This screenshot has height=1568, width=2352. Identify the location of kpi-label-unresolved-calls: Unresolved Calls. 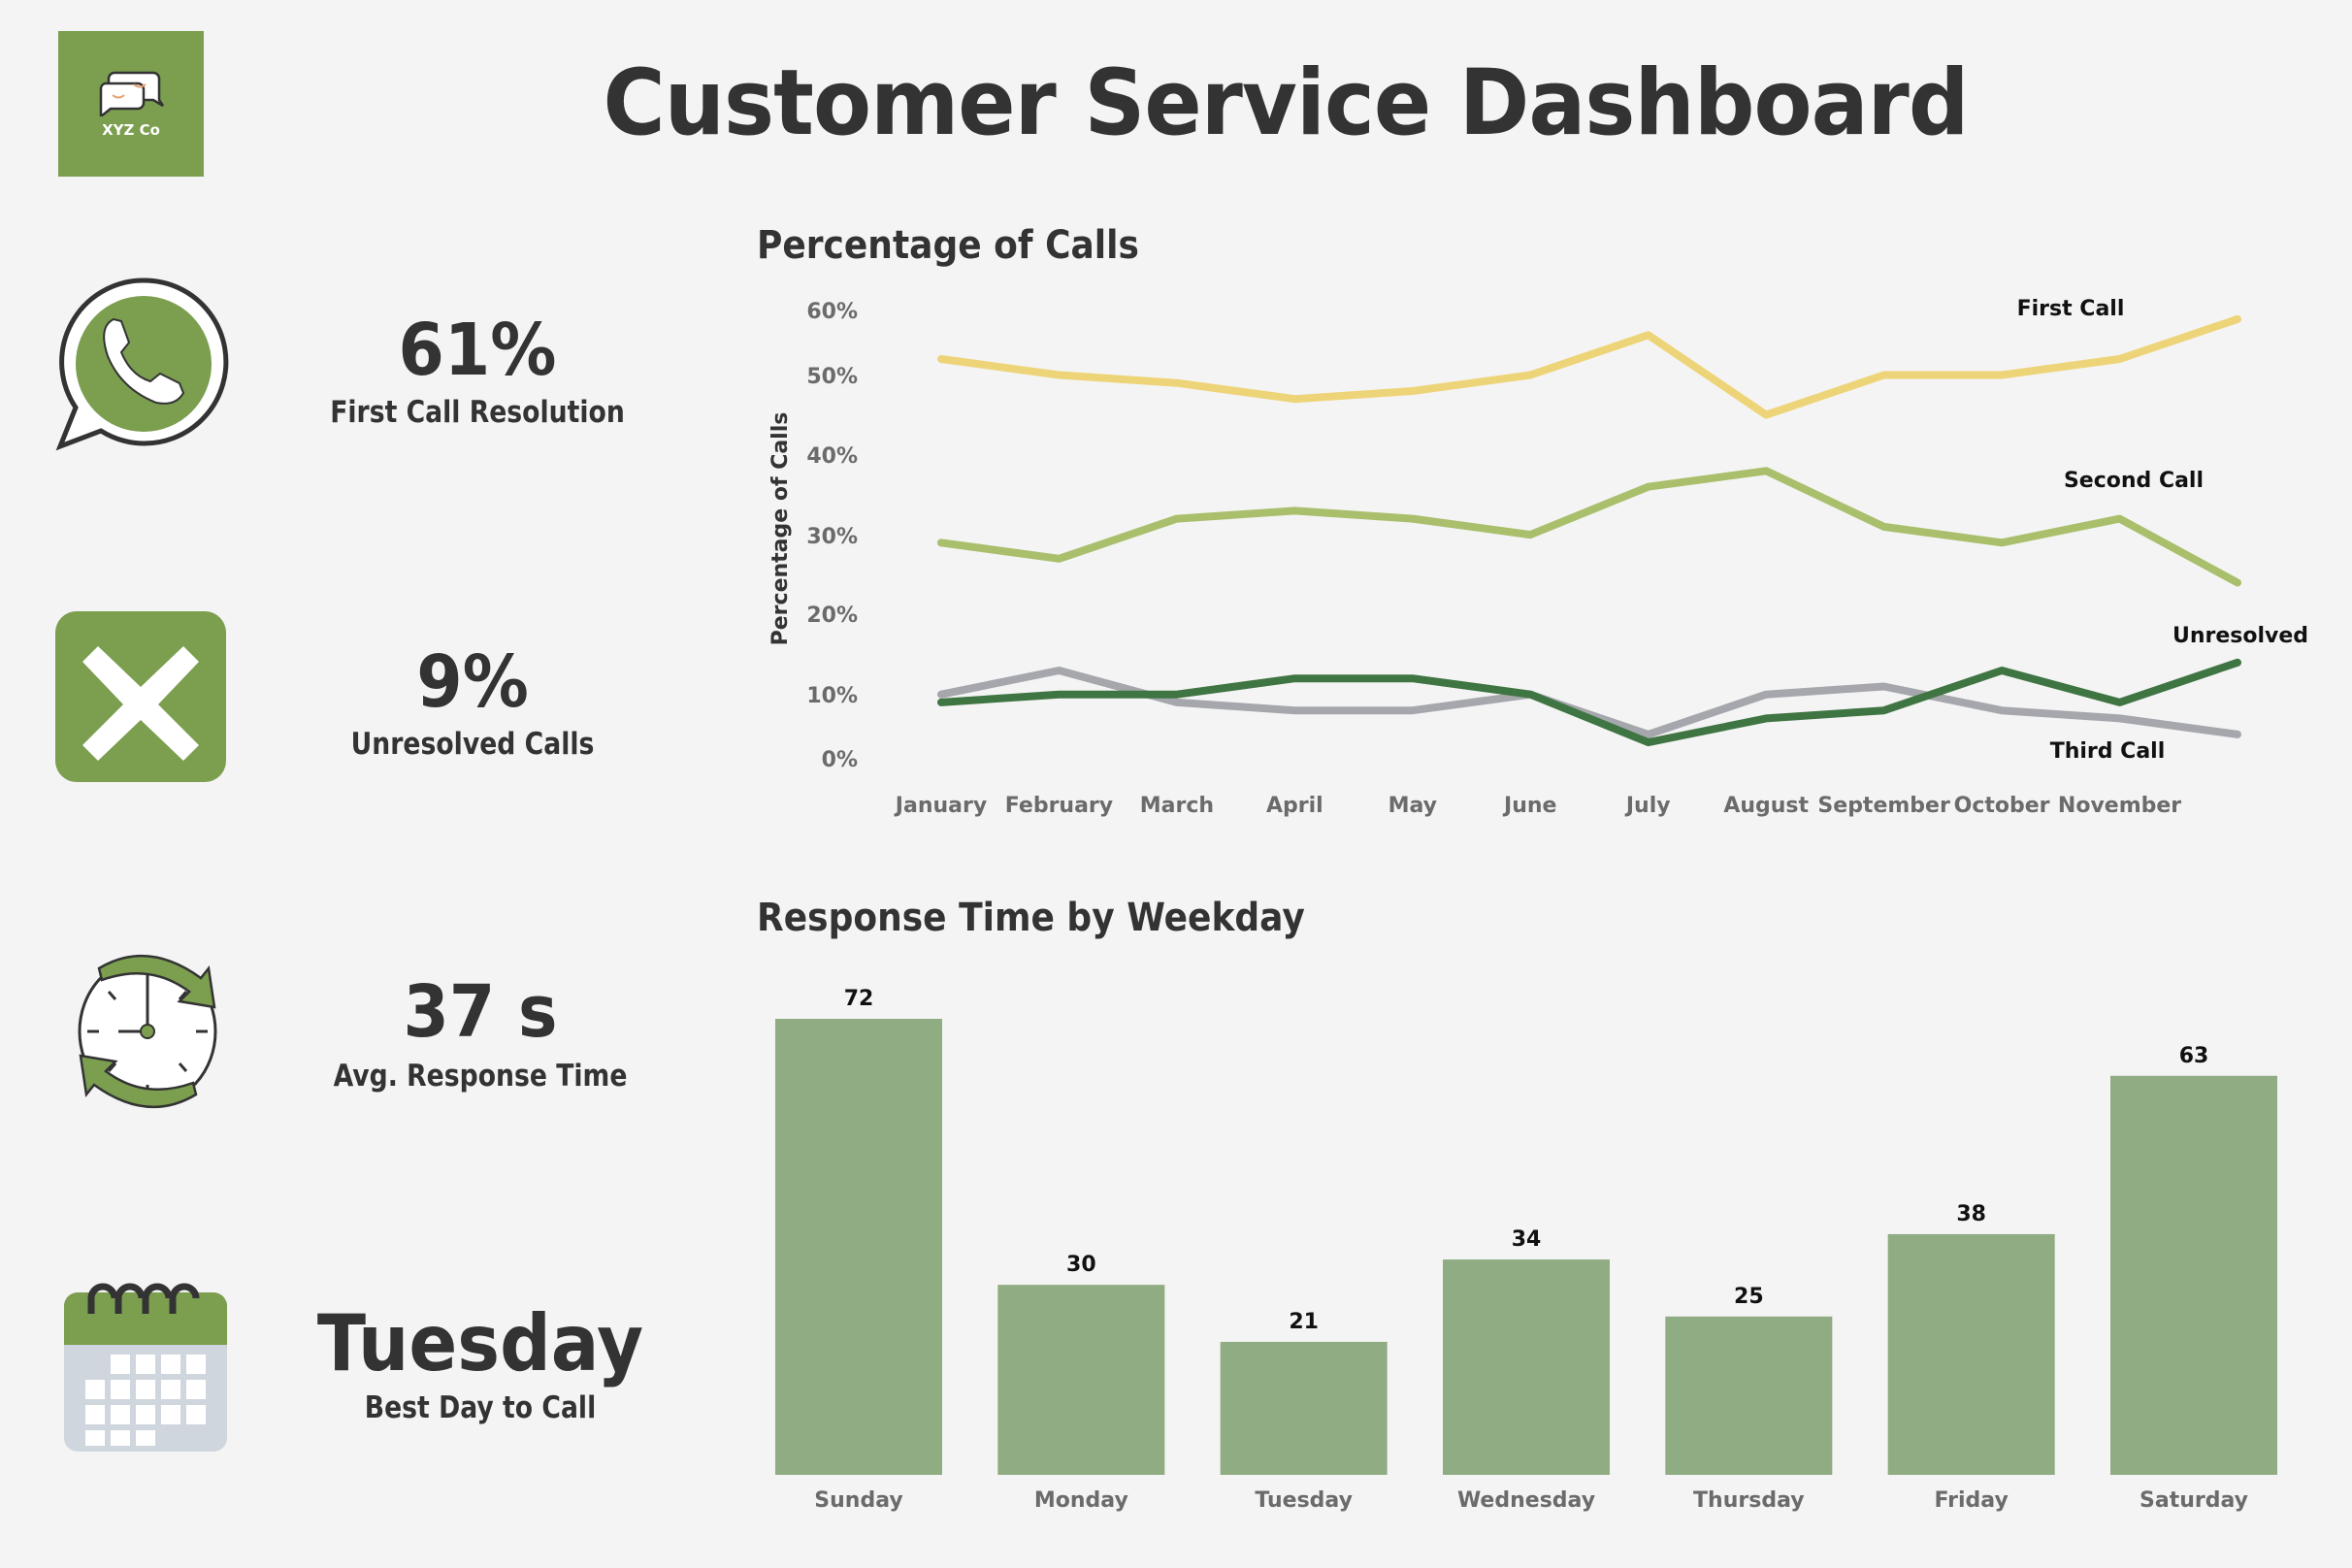
(472, 744).